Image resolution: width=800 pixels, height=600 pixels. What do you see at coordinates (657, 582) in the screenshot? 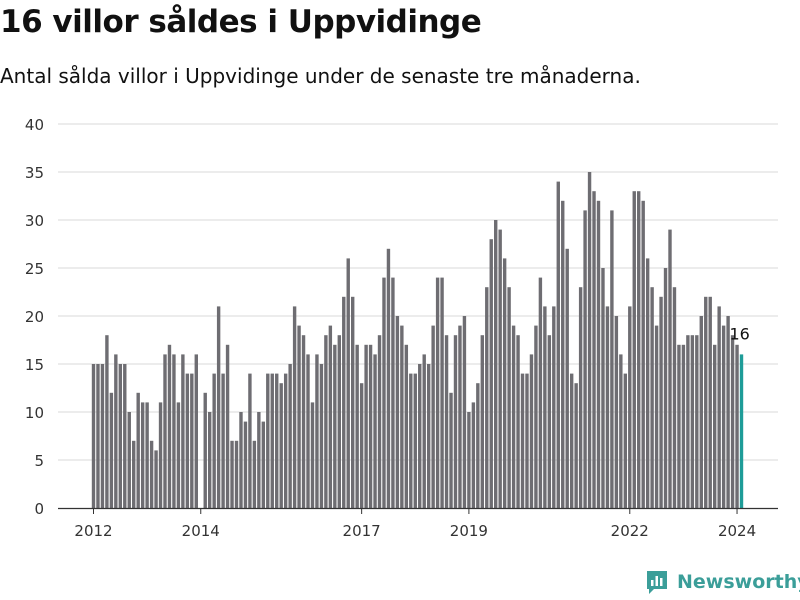
I see `newsworthy-logo-icon` at bounding box center [657, 582].